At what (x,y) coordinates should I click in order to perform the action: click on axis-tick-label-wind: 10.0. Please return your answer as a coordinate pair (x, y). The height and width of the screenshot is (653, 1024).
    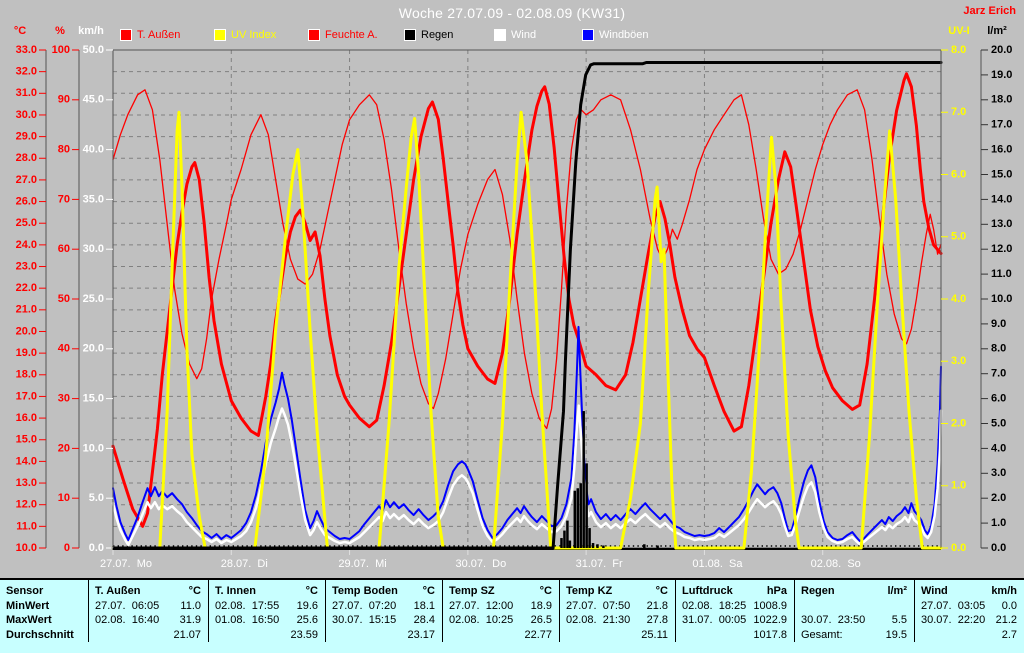
    Looking at the image, I should click on (93, 448).